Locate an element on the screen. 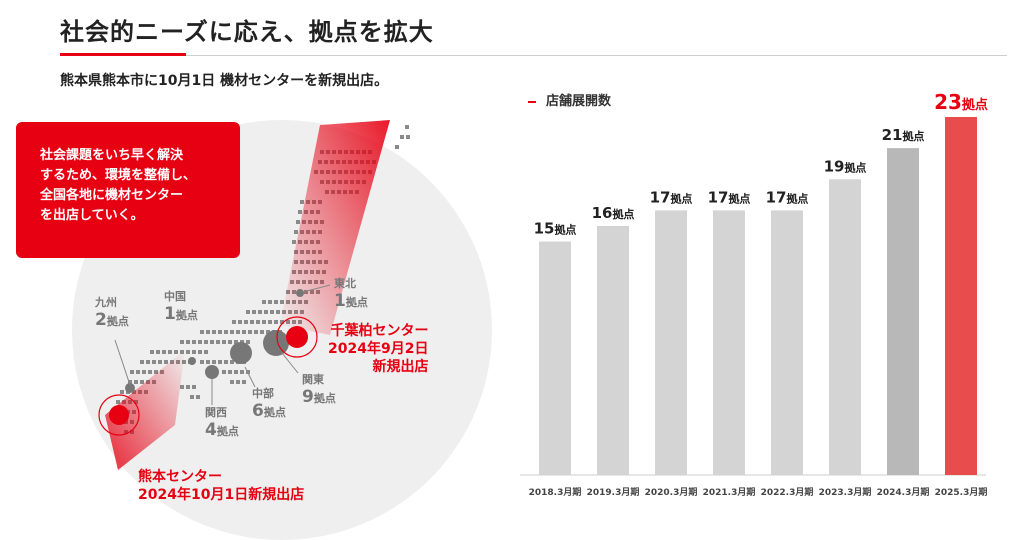  region-count: 9 is located at coordinates (308, 397).